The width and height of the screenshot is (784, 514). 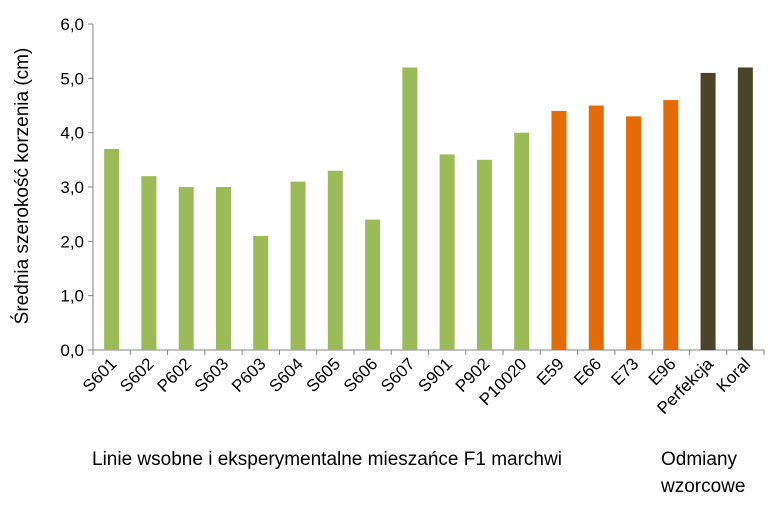 What do you see at coordinates (484, 254) in the screenshot?
I see `bar-p902` at bounding box center [484, 254].